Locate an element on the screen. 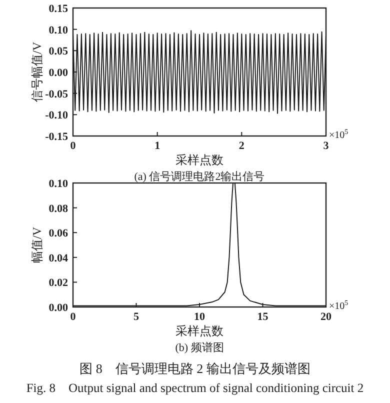 The width and height of the screenshot is (390, 403). x-tick-label: 2 is located at coordinates (241, 146).